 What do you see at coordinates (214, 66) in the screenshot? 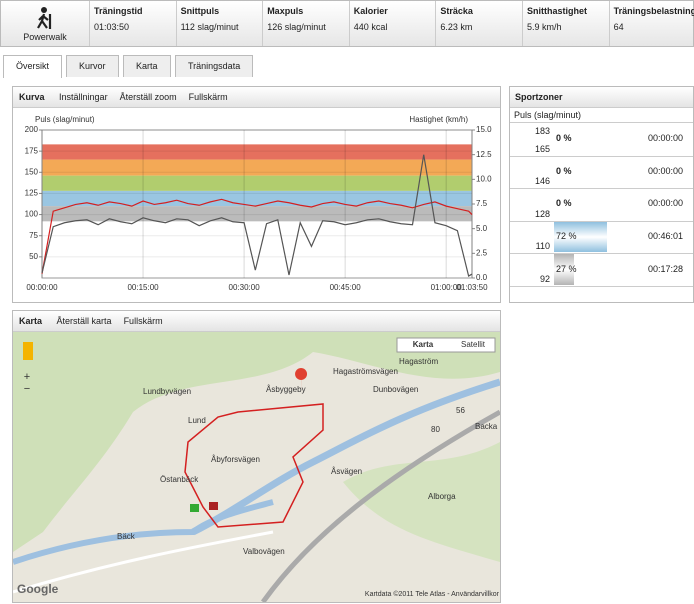
I see `tab: Träningsdata` at bounding box center [214, 66].